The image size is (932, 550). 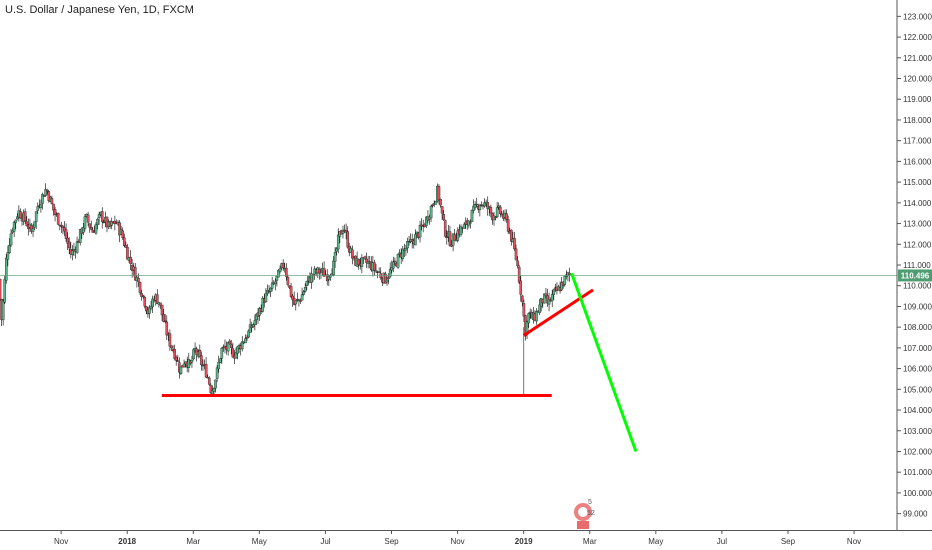 I want to click on y-tick-label: 123.000, so click(x=917, y=16).